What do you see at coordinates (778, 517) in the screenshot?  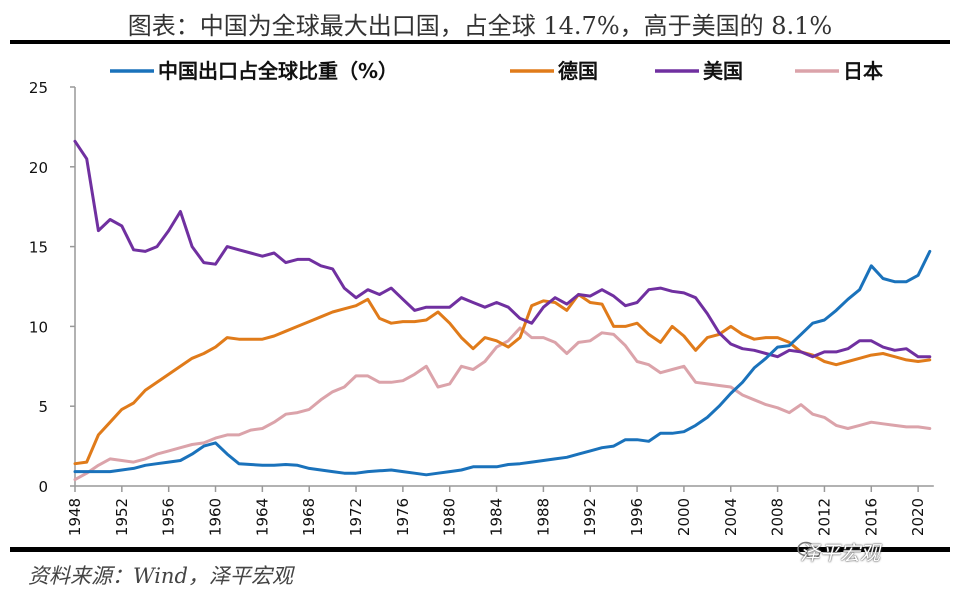 I see `x-tick-label: 2008` at bounding box center [778, 517].